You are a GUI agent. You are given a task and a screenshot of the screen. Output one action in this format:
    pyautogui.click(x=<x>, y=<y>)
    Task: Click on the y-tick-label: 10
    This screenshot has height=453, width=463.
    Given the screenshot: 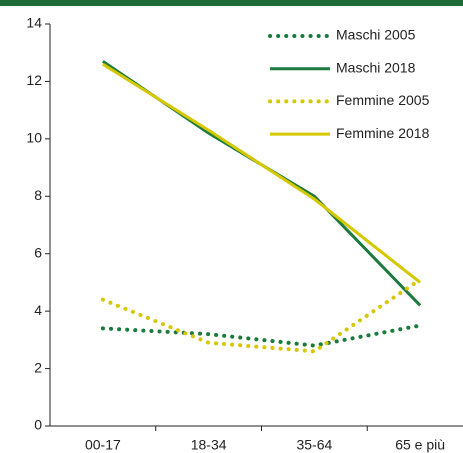 What is the action you would take?
    pyautogui.click(x=34, y=138)
    